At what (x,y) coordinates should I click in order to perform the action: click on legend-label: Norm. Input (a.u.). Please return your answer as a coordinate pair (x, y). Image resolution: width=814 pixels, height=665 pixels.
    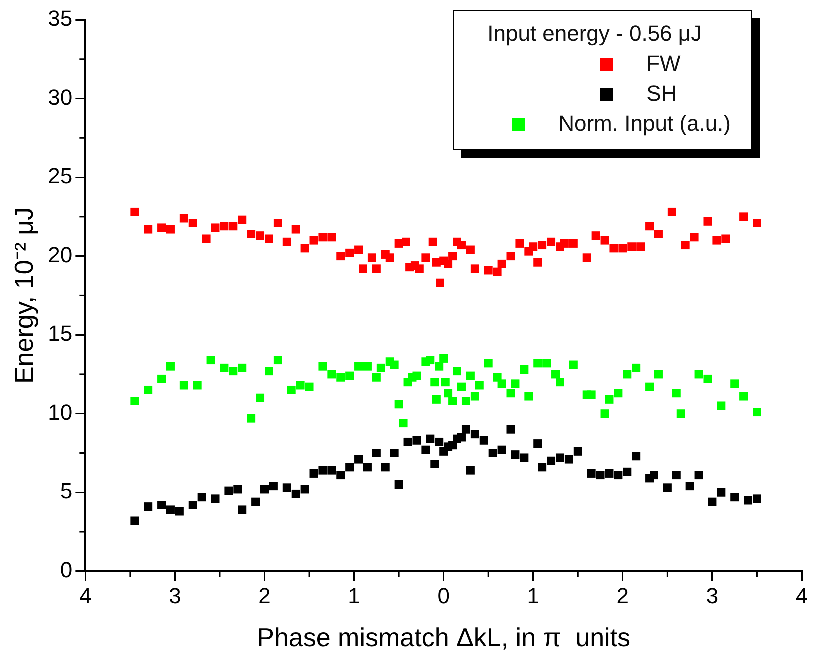
    Looking at the image, I should click on (644, 124).